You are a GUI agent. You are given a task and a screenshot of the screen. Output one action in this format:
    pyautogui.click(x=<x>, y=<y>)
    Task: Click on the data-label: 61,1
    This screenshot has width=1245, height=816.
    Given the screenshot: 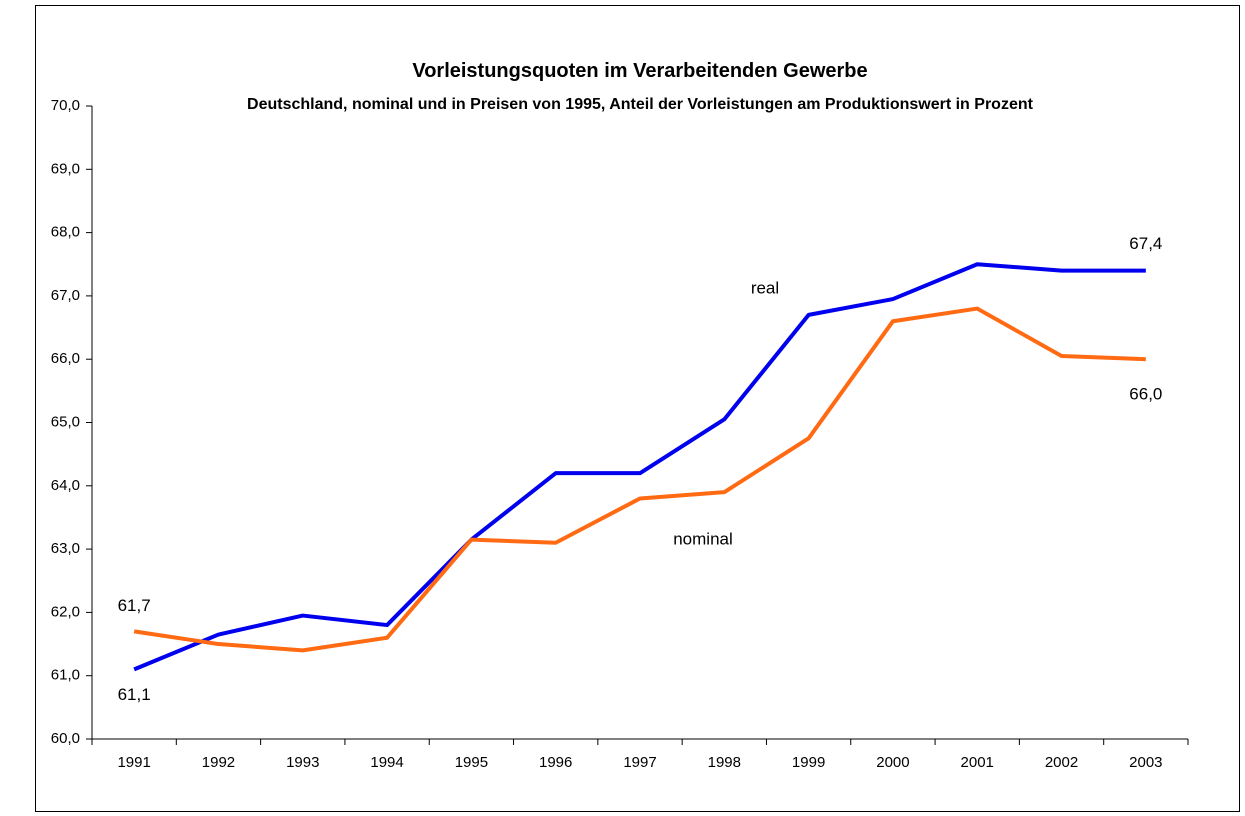 What is the action you would take?
    pyautogui.click(x=134, y=694)
    